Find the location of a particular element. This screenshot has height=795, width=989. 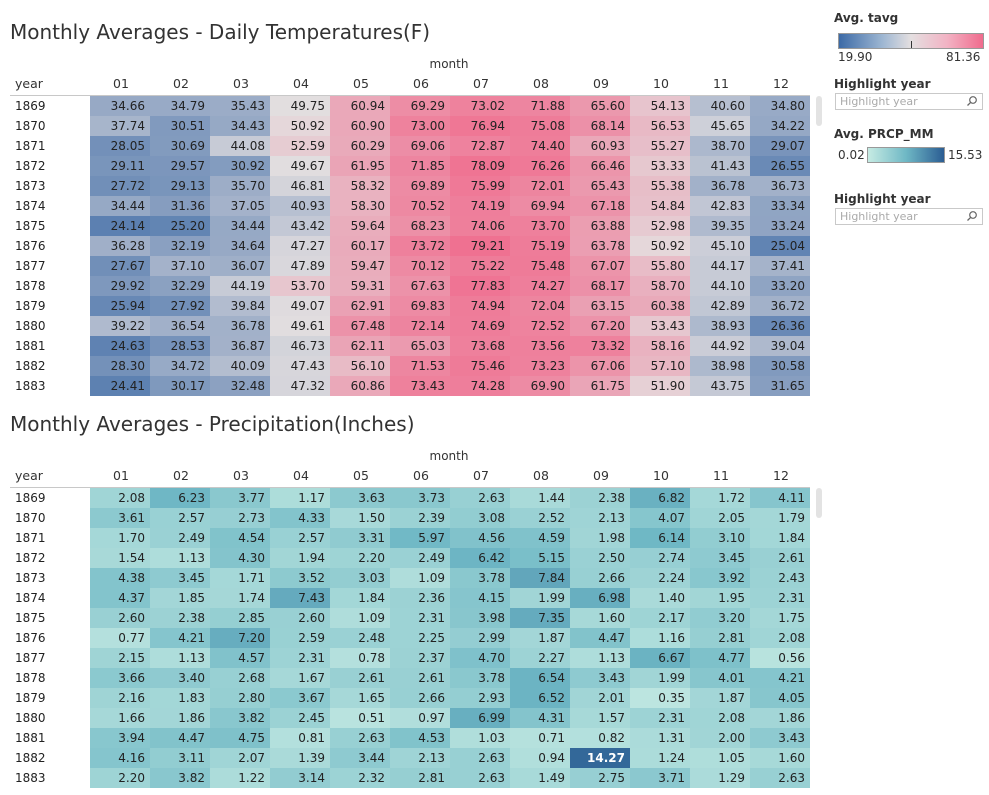

prcp-cell: 1.09 is located at coordinates (360, 618).